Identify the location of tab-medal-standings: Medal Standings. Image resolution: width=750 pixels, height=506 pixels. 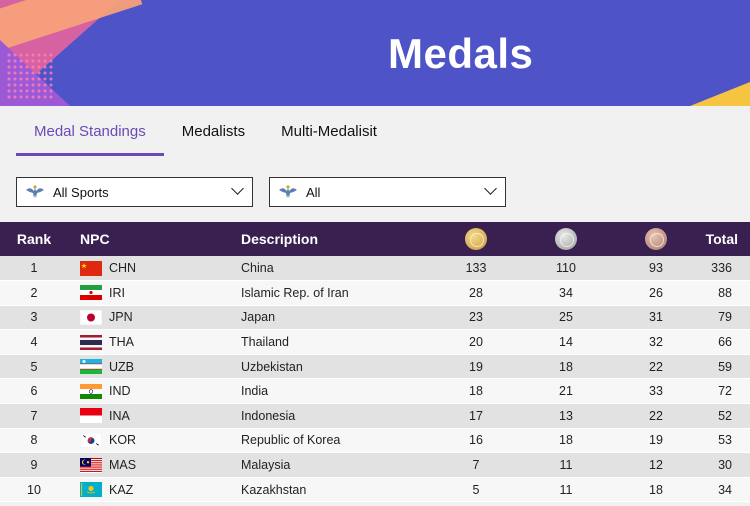
(90, 131).